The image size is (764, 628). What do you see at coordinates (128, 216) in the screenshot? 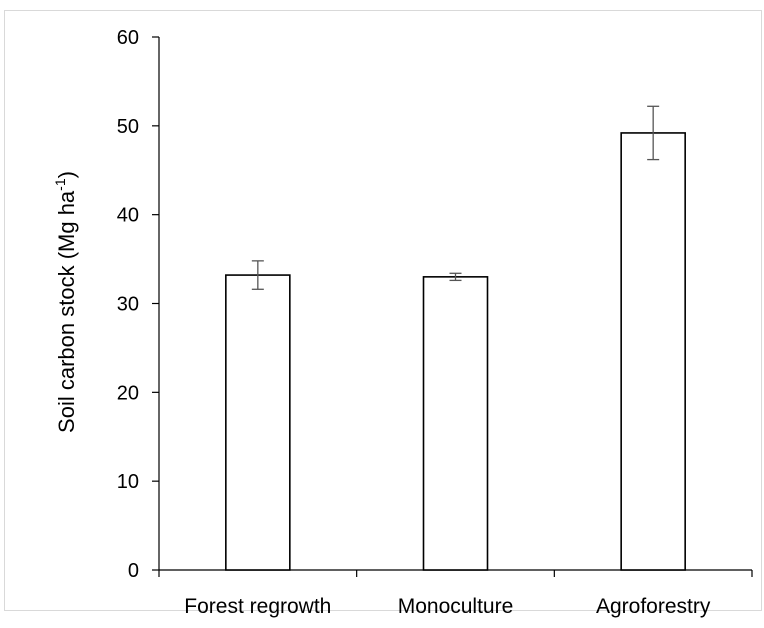
I see `y-tick-label: 40` at bounding box center [128, 216].